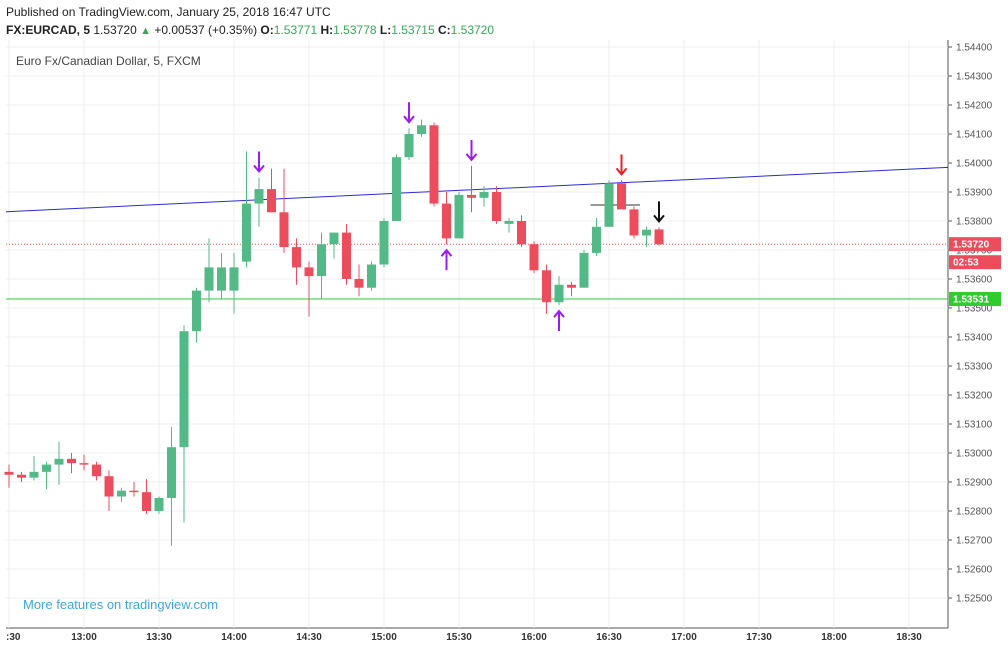 The width and height of the screenshot is (1008, 652). Describe the element at coordinates (477, 189) in the screenshot. I see `trendline` at that location.